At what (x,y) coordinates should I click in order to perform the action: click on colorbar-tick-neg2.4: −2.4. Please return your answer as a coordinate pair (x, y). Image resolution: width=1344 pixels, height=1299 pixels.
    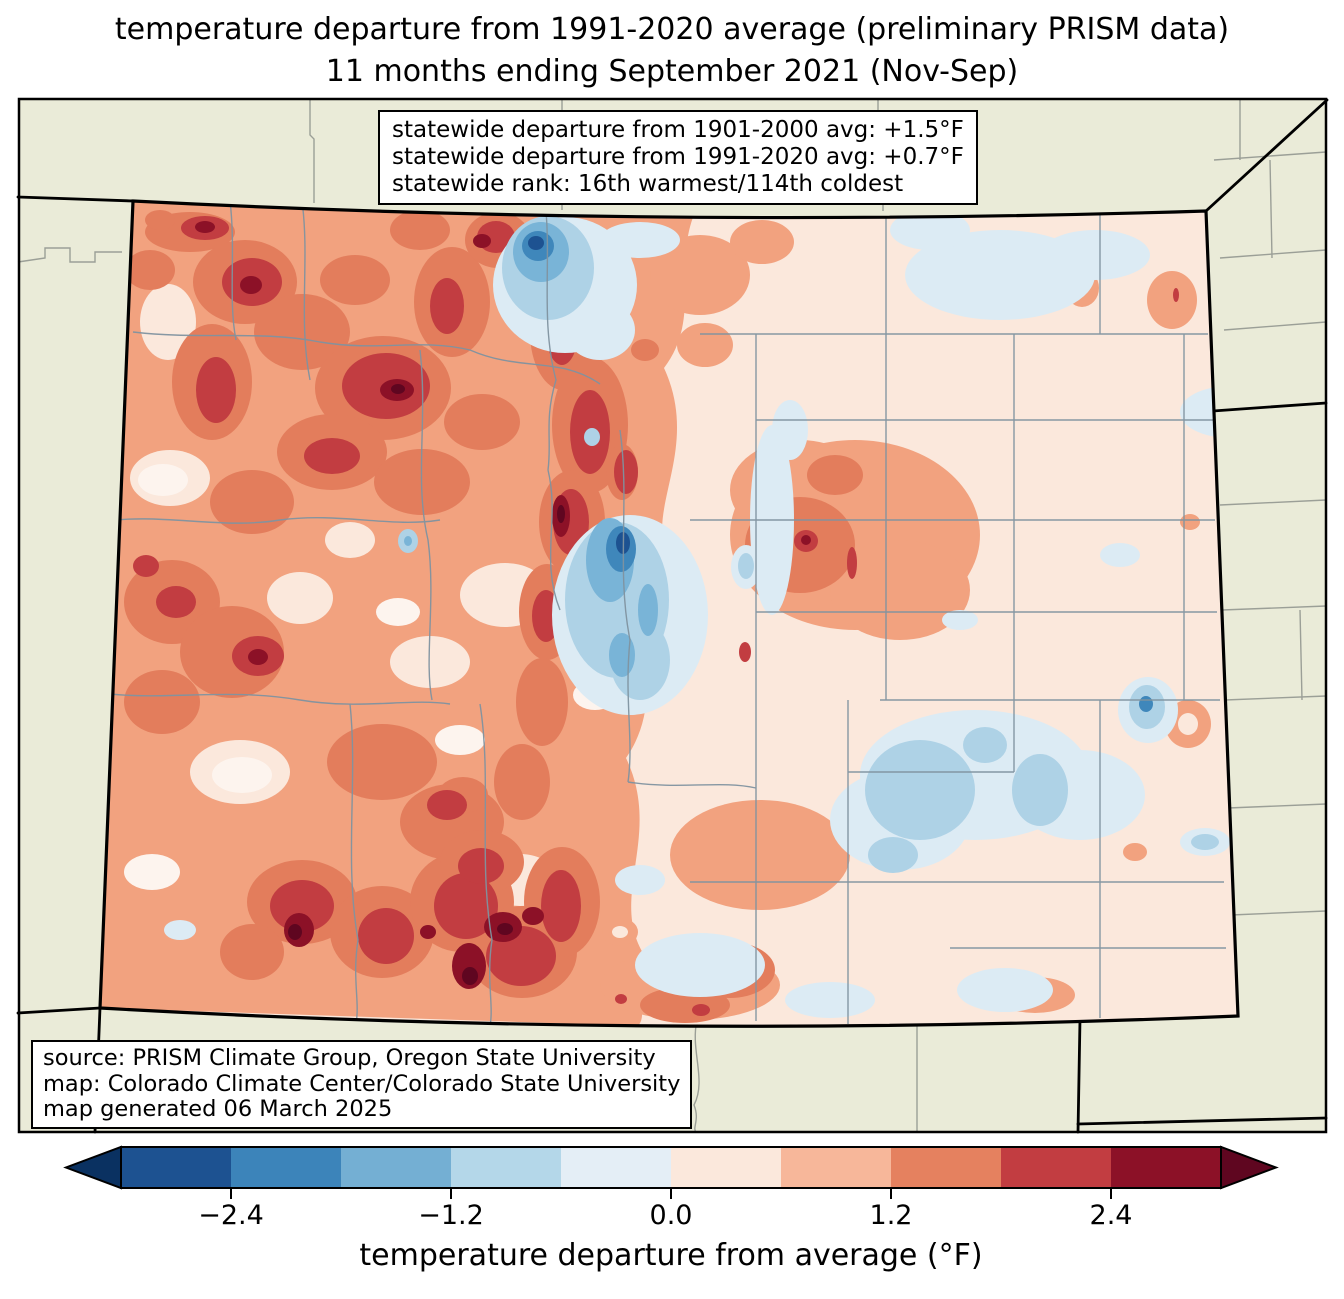
    Looking at the image, I should click on (231, 1215).